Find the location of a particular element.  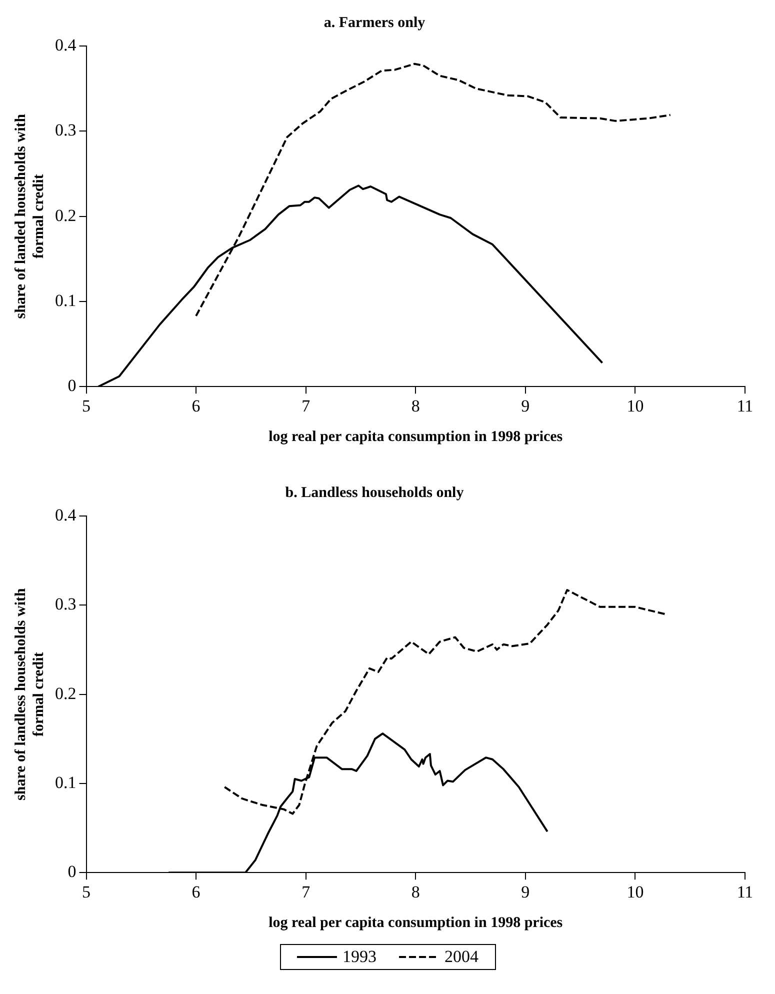

chart-title: a. Farmers only is located at coordinates (375, 22).